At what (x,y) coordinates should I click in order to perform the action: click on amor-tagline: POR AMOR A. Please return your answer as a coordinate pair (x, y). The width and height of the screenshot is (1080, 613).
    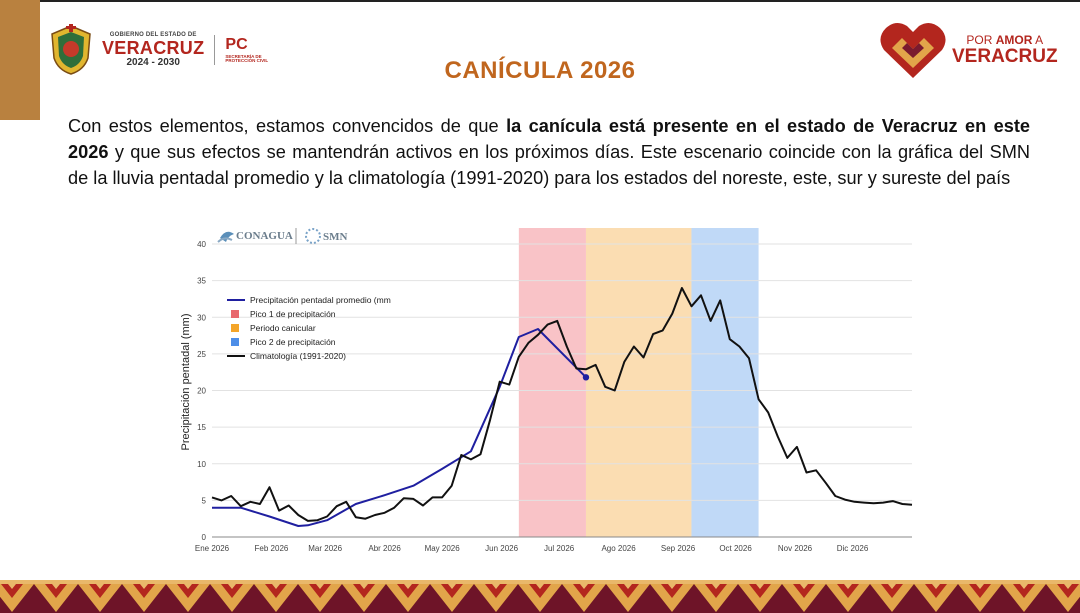
    Looking at the image, I should click on (1005, 40).